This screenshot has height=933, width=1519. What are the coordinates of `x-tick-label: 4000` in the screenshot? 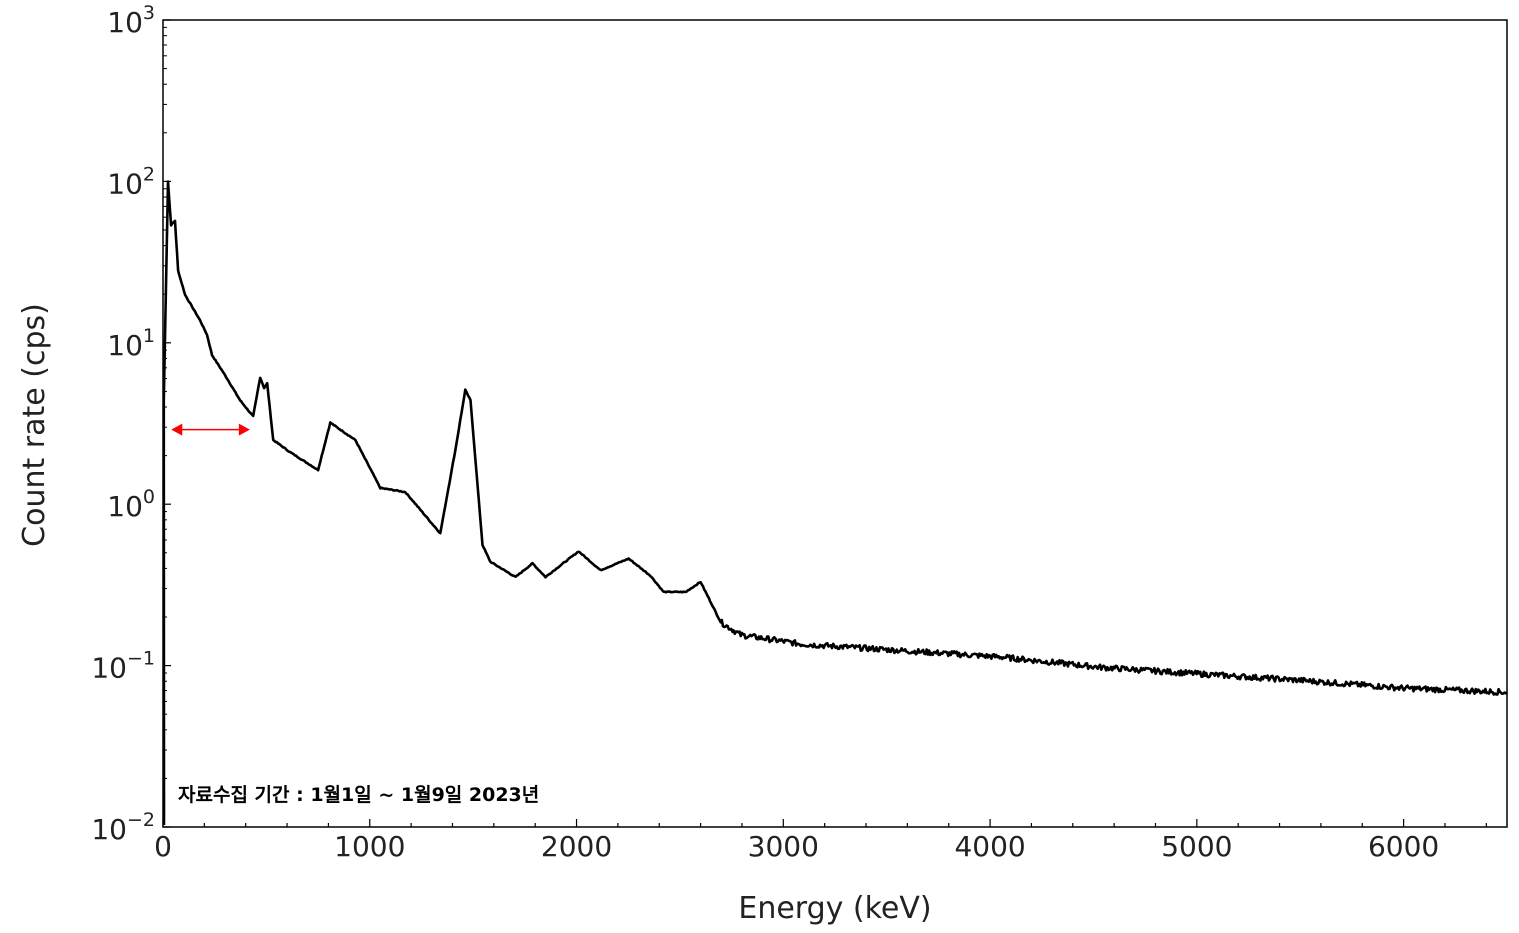 It's located at (989, 846).